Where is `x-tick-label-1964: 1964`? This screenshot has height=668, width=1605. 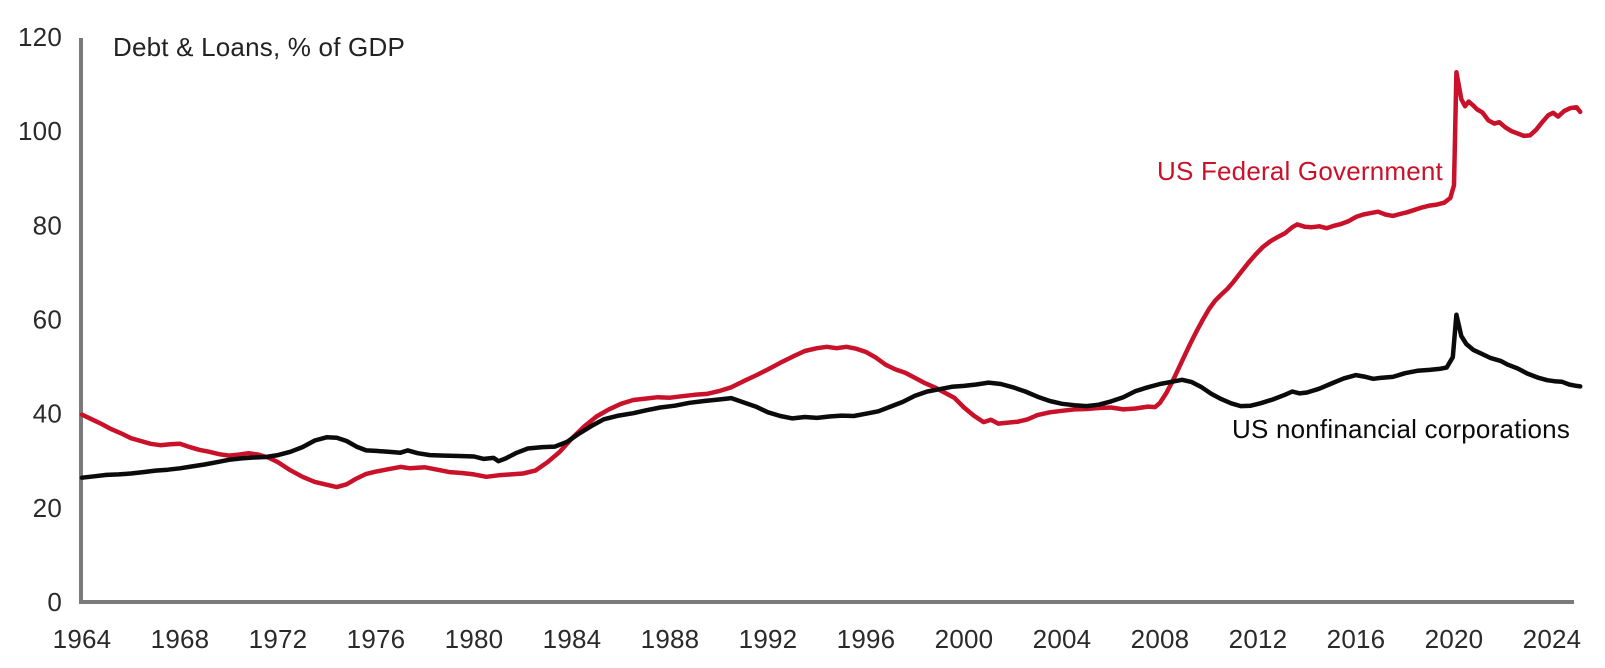 x-tick-label-1964: 1964 is located at coordinates (82, 639).